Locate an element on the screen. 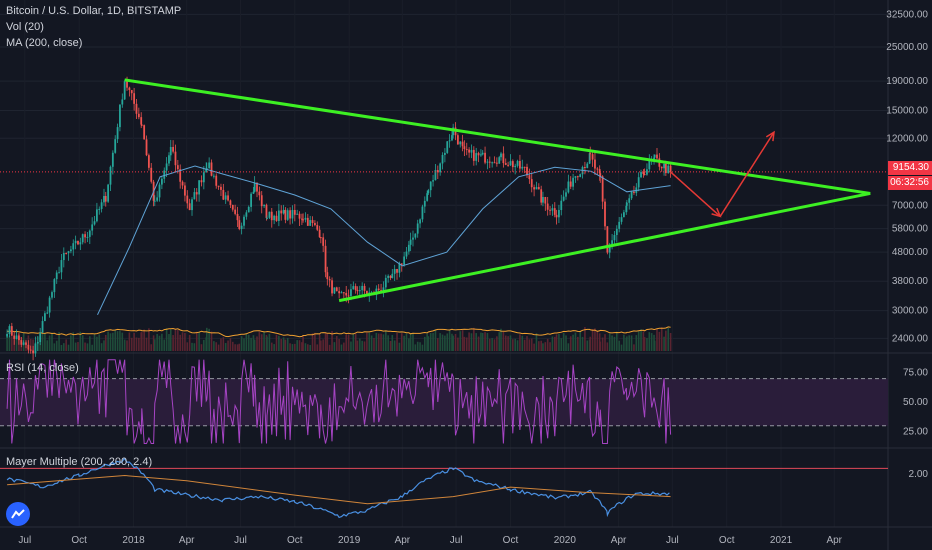 The width and height of the screenshot is (932, 550). ma-legend: MA (200, close) is located at coordinates (44, 43).